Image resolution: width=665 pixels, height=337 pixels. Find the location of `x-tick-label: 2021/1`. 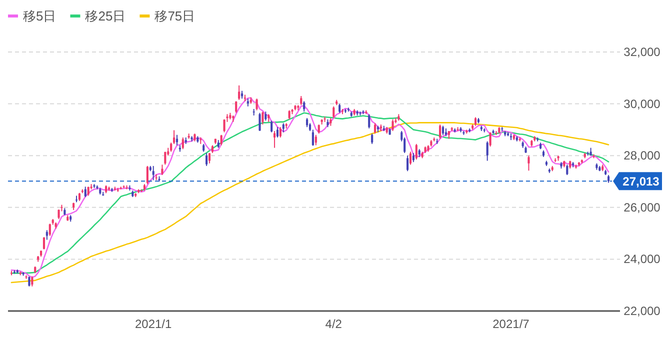

x-tick-label: 2021/1 is located at coordinates (153, 324).